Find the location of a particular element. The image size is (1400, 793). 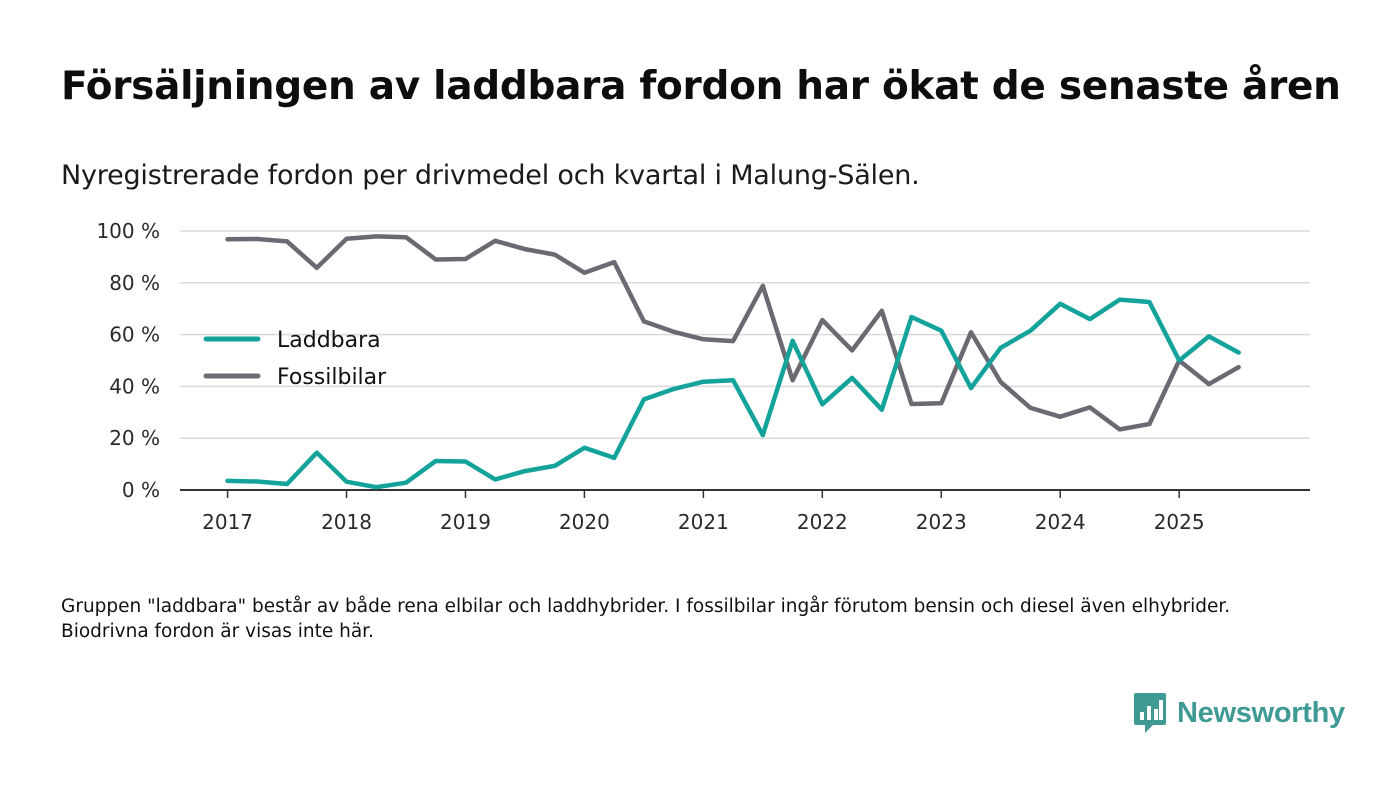

legend-label-fossilbilar: Fossilbilar is located at coordinates (332, 377).